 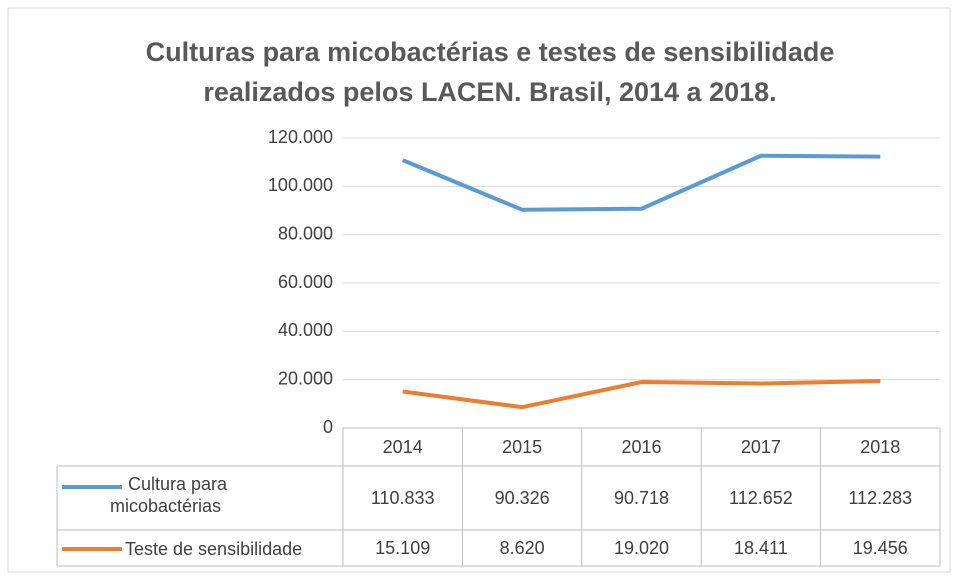 What do you see at coordinates (214, 549) in the screenshot?
I see `legend-label: Teste de sensibilidade` at bounding box center [214, 549].